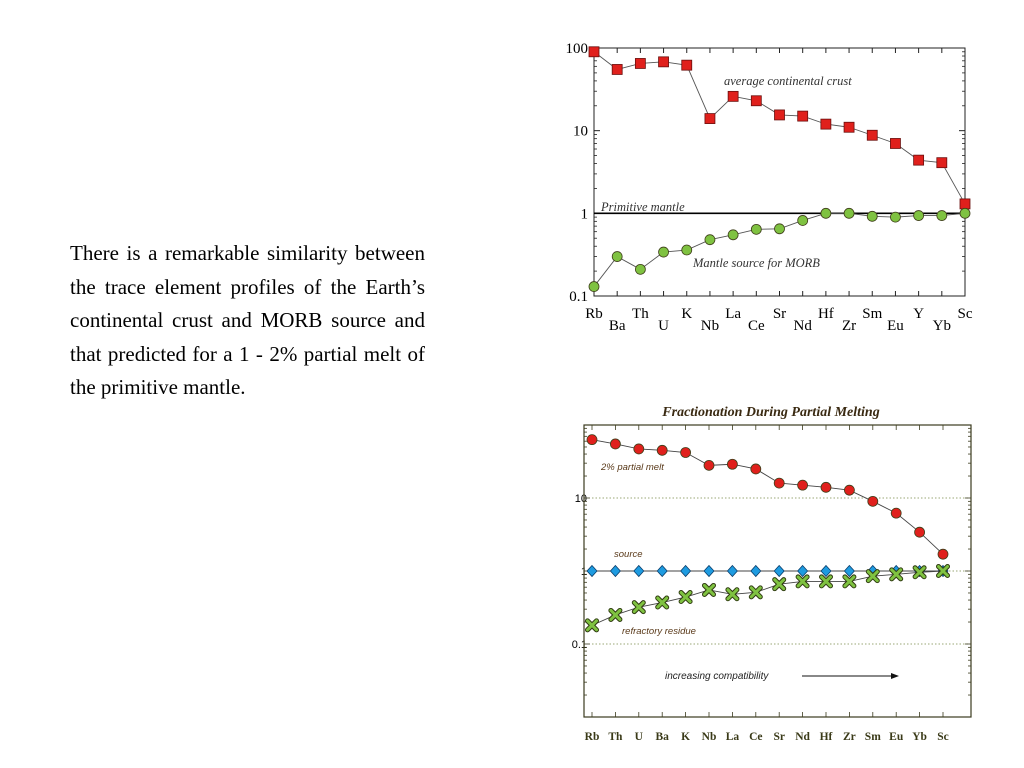 Image resolution: width=1024 pixels, height=768 pixels. Describe the element at coordinates (756, 326) in the screenshot. I see `x-tick-label-ce: Ce` at that location.